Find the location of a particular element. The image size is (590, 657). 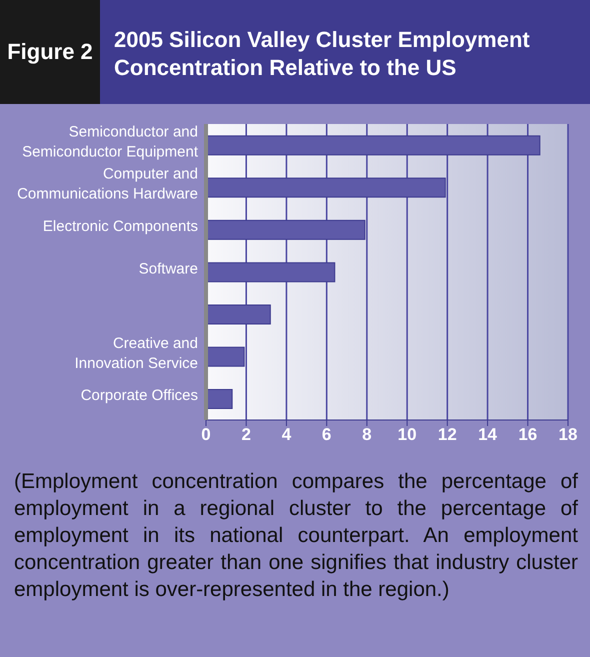

x-tick-label: 16 is located at coordinates (528, 434).